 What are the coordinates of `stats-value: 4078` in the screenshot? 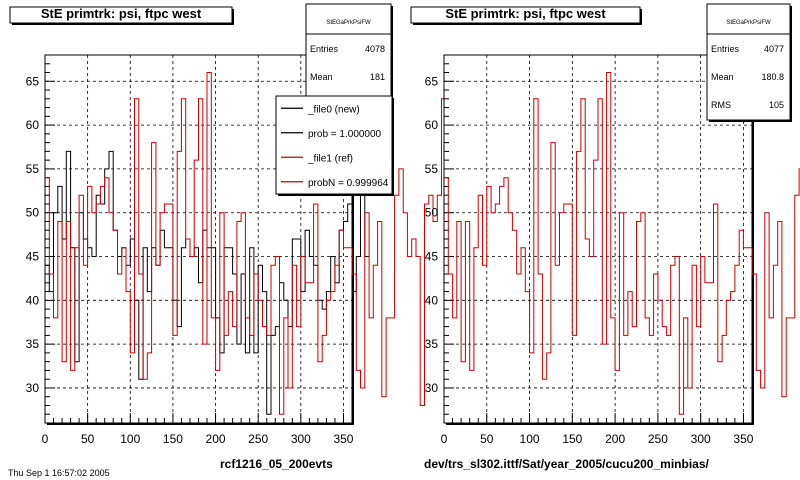 It's located at (375, 49).